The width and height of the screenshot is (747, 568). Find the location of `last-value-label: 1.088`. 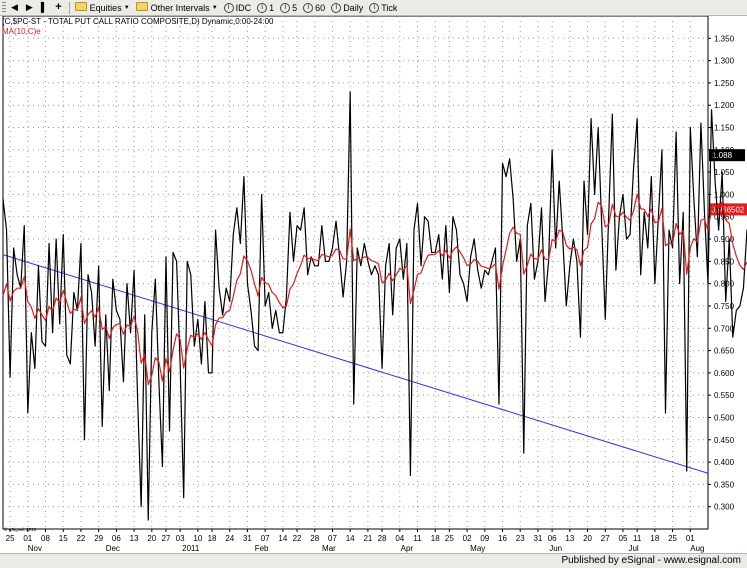

last-value-label: 1.088 is located at coordinates (722, 155).